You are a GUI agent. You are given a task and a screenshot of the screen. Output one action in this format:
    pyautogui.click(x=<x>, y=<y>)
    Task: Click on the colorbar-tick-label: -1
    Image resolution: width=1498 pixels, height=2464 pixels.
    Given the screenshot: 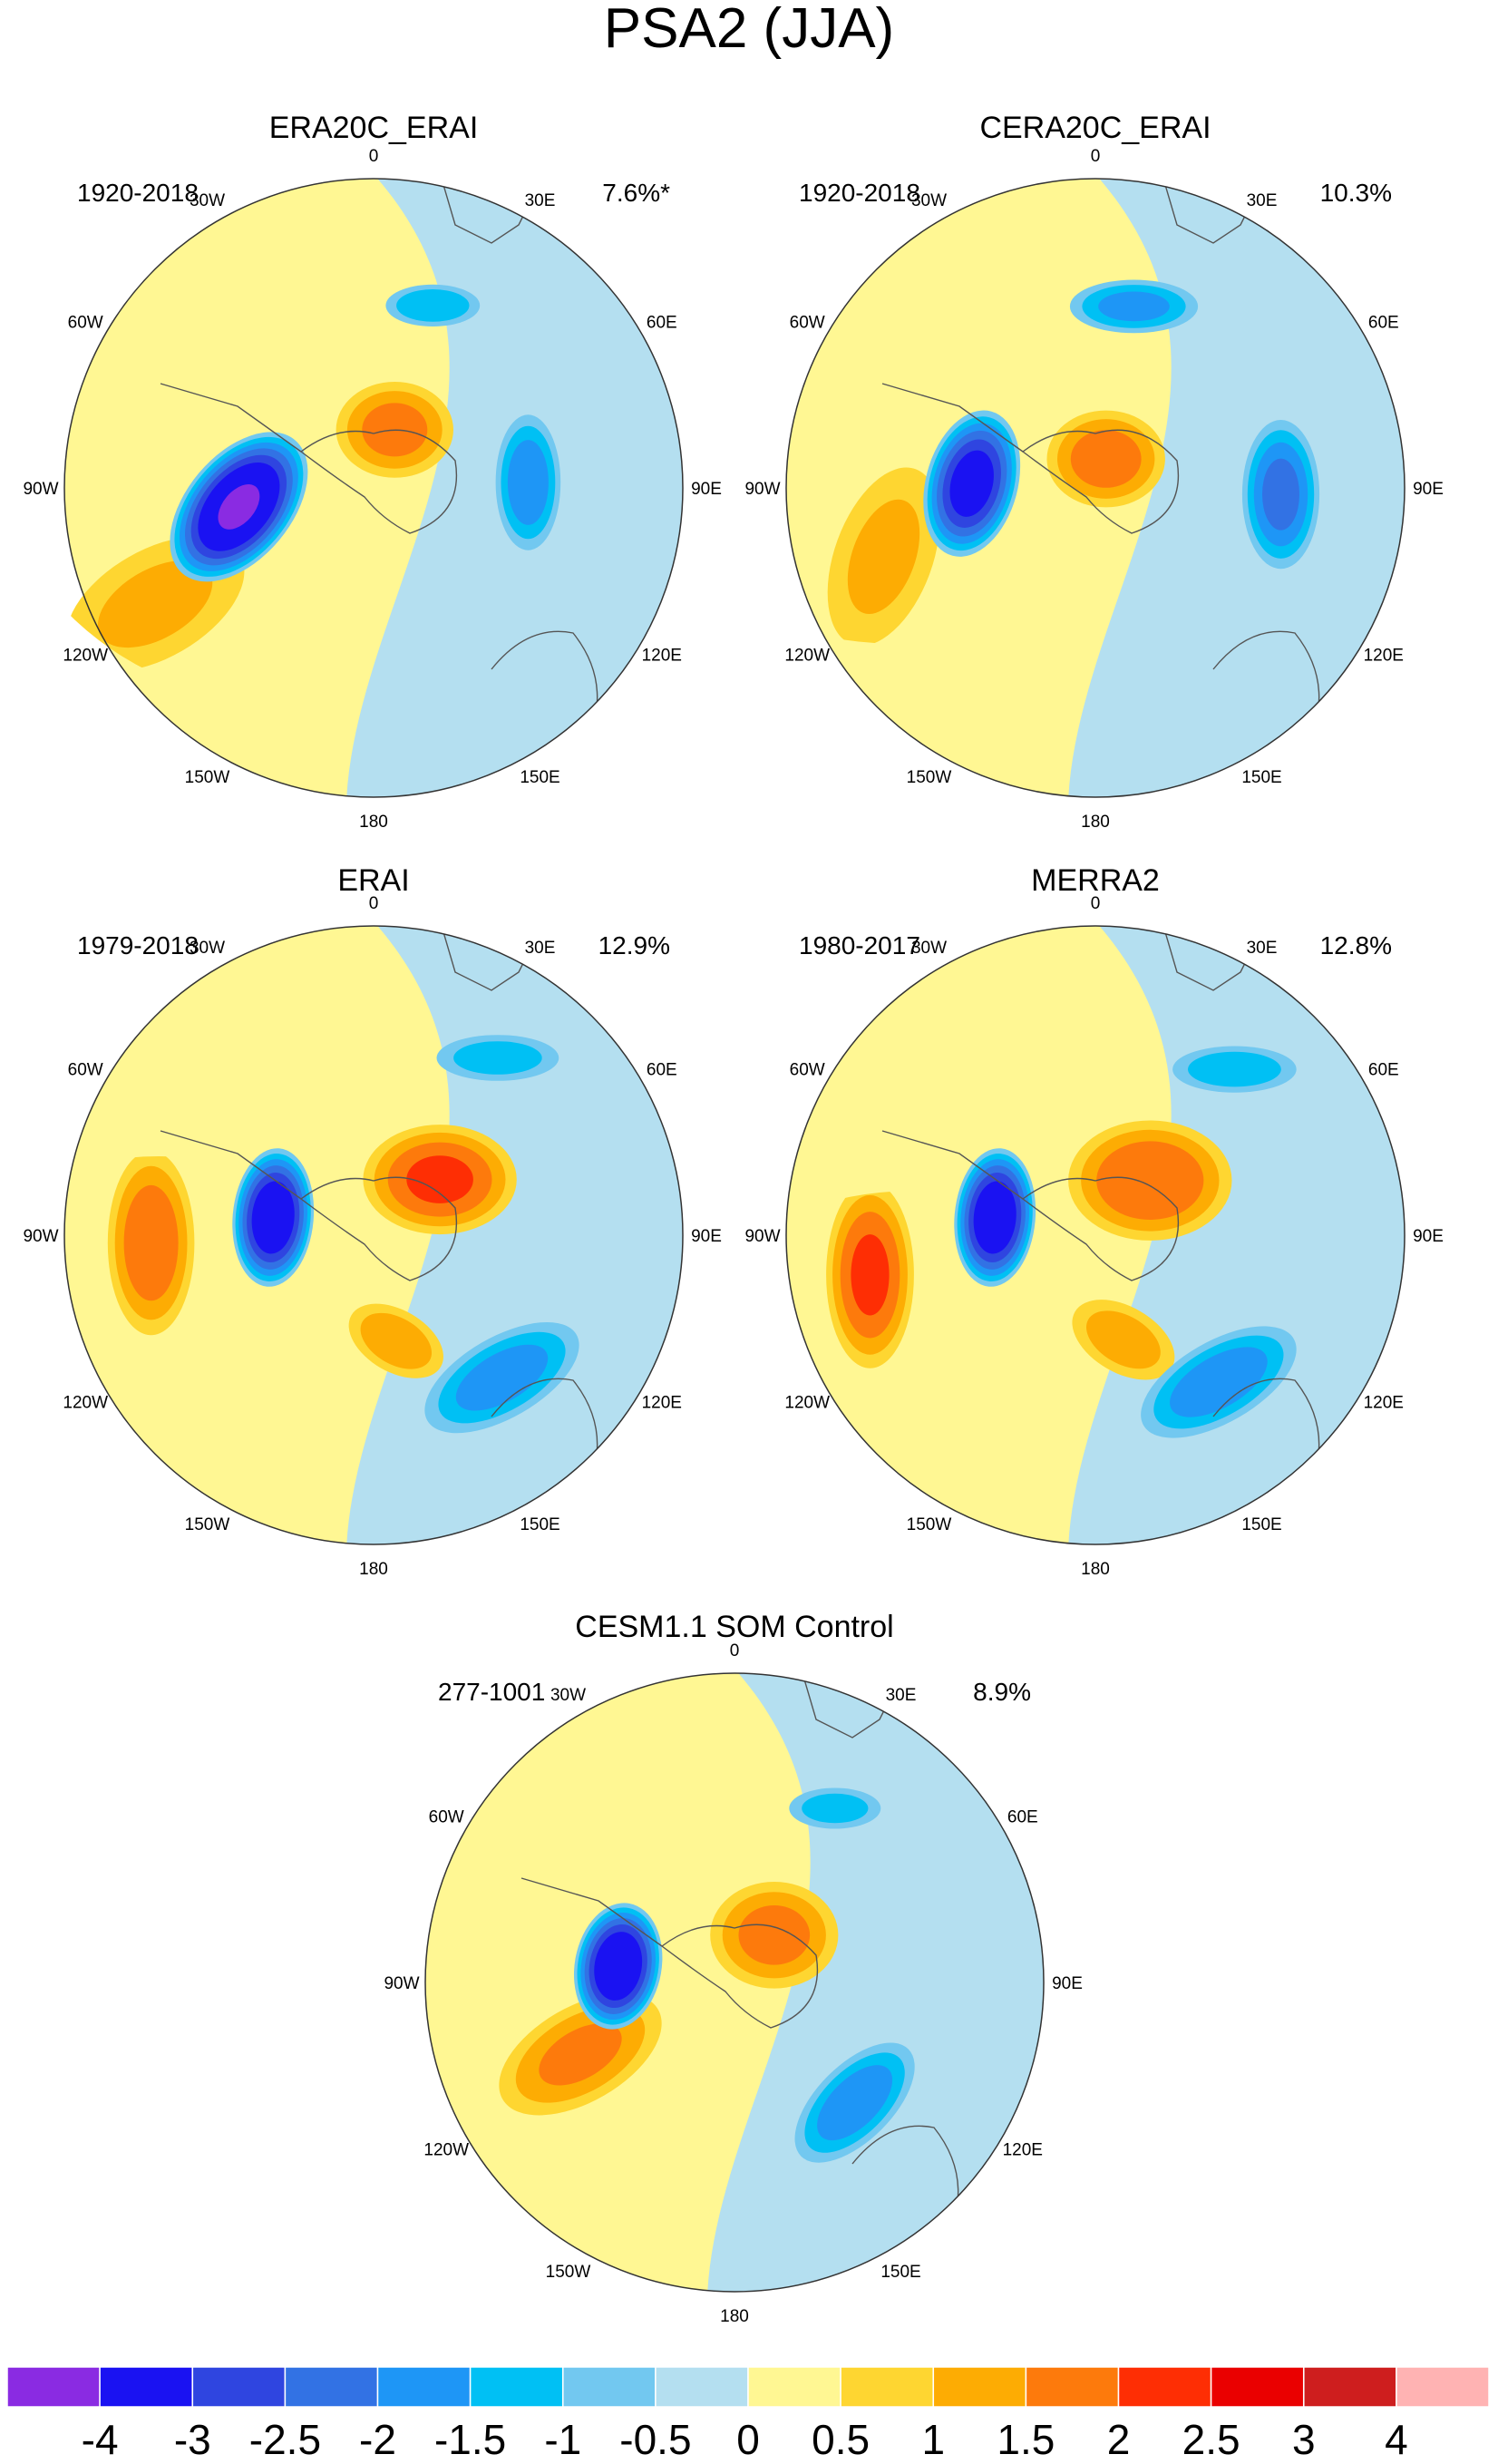 What is the action you would take?
    pyautogui.click(x=562, y=2439)
    